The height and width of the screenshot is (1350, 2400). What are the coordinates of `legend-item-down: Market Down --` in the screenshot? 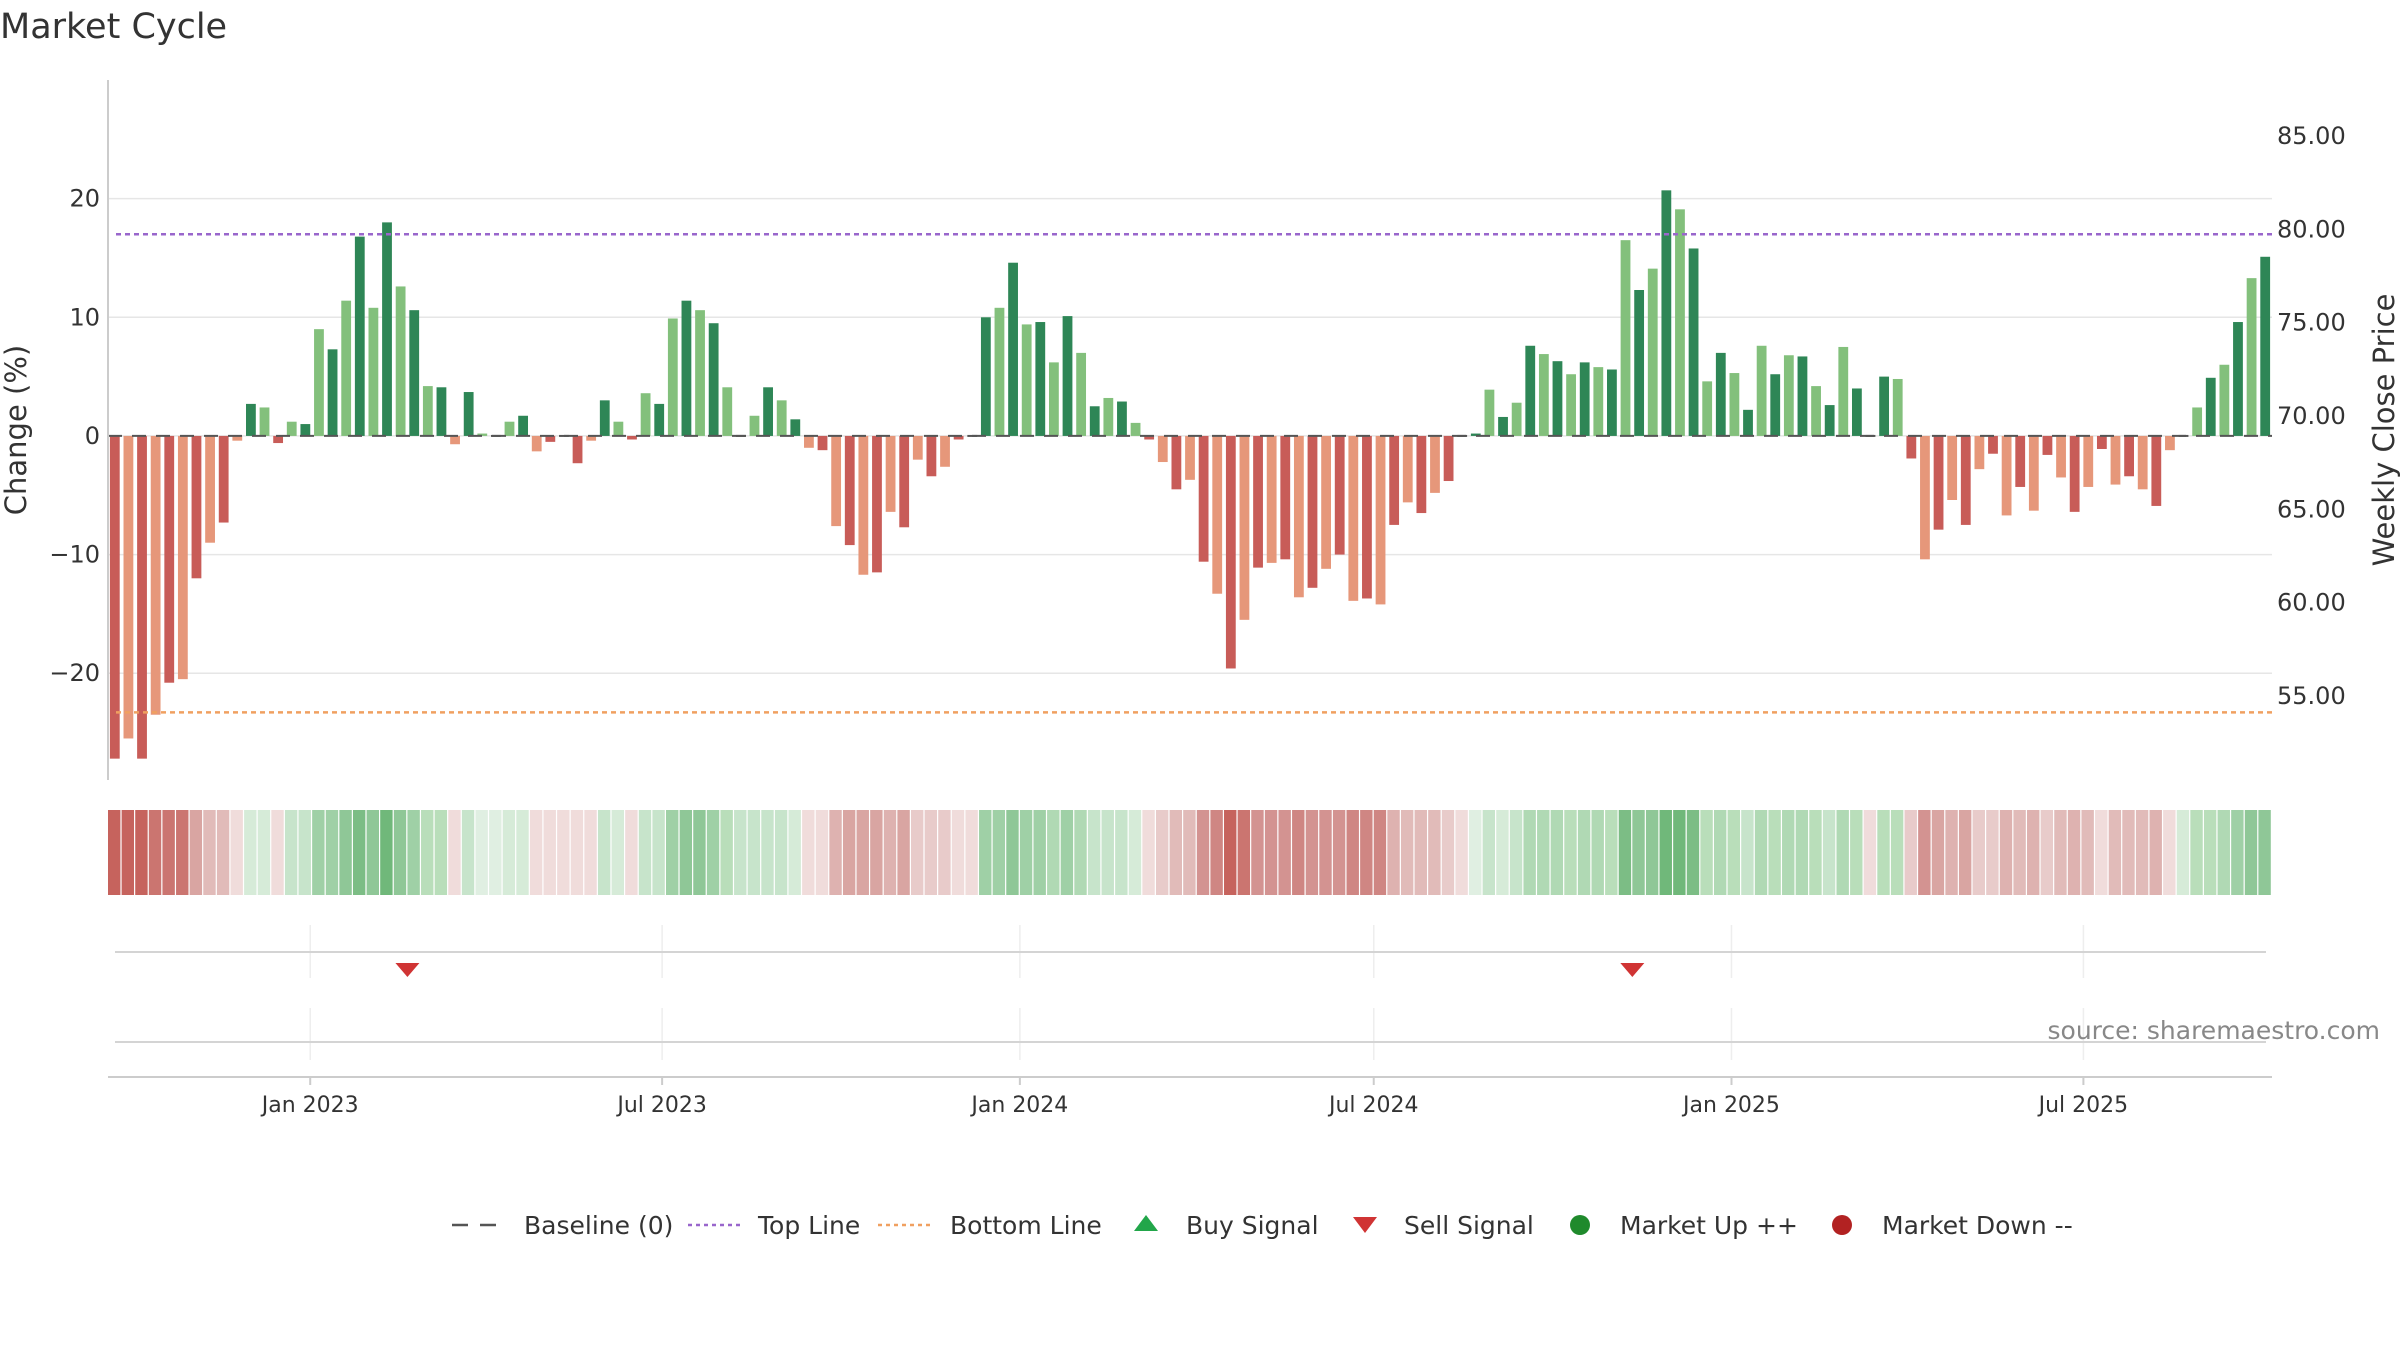 It's located at (1952, 1225).